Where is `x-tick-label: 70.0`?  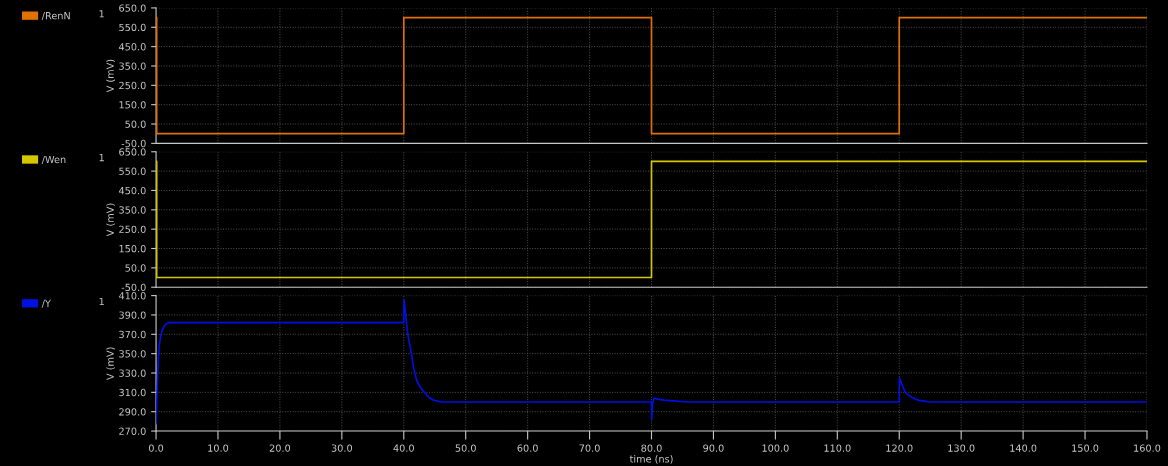
x-tick-label: 70.0 is located at coordinates (589, 448).